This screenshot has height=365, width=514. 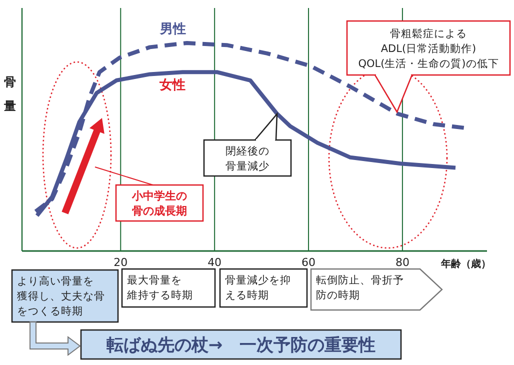 What do you see at coordinates (241, 344) in the screenshot?
I see `annotation: 転ばぬ先の杖→ 一次予防の重要性` at bounding box center [241, 344].